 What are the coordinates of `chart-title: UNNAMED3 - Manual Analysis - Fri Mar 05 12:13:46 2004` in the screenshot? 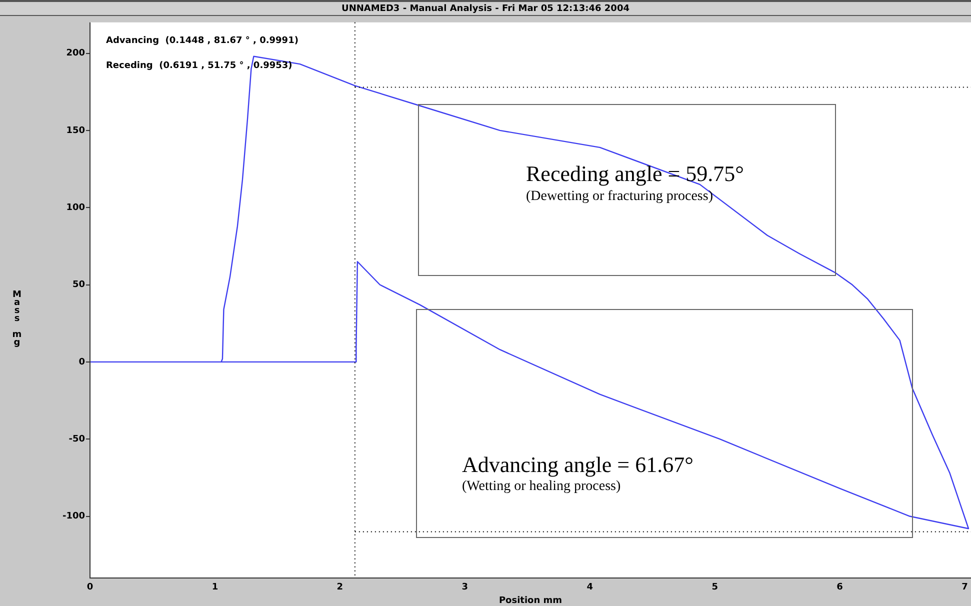 It's located at (485, 8).